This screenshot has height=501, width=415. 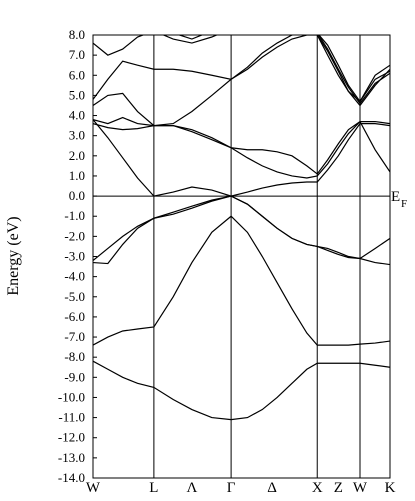 I want to click on y-tick-label: -3.0, so click(x=74, y=256).